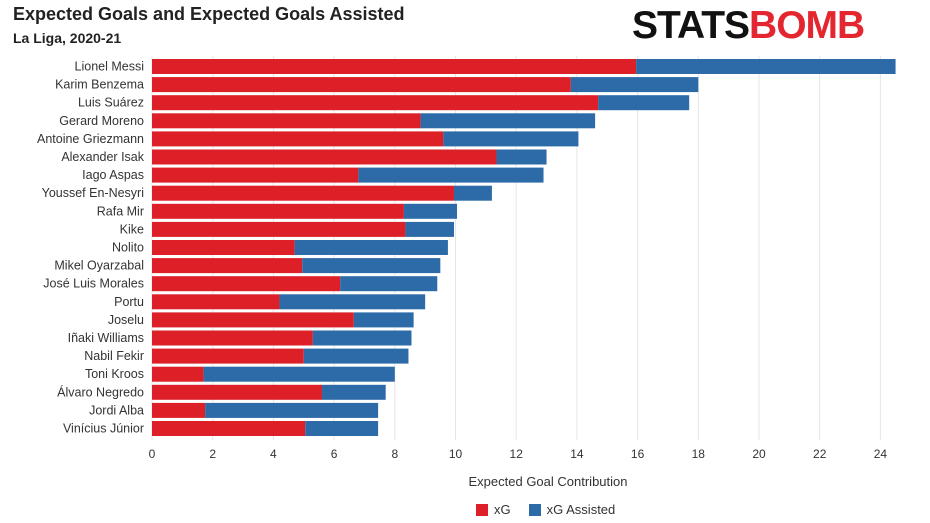  Describe the element at coordinates (101, 121) in the screenshot. I see `category-label: Gerard Moreno` at that location.